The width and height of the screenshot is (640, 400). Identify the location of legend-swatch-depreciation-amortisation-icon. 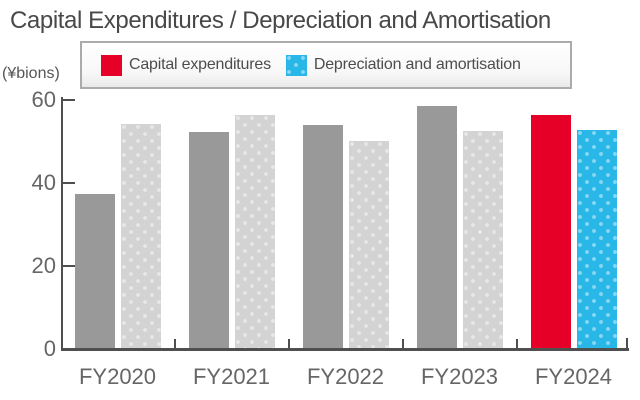
(296, 65).